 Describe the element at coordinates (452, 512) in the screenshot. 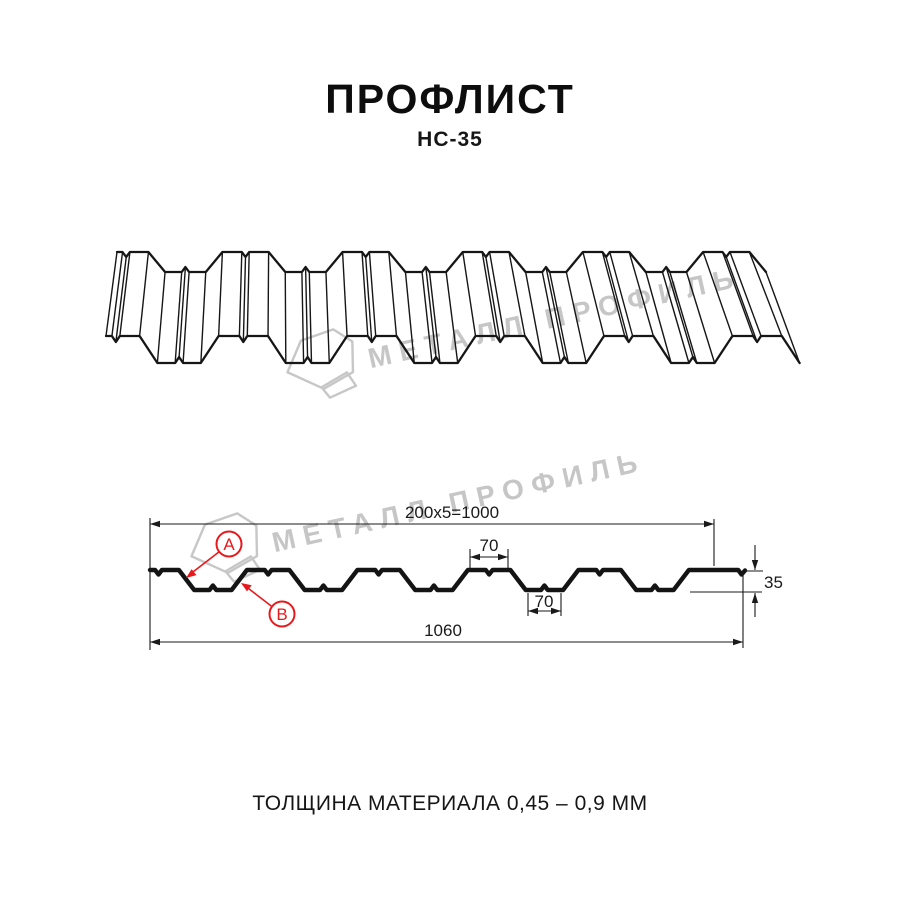

I see `dim-coverage-width: 200x5=1000` at that location.